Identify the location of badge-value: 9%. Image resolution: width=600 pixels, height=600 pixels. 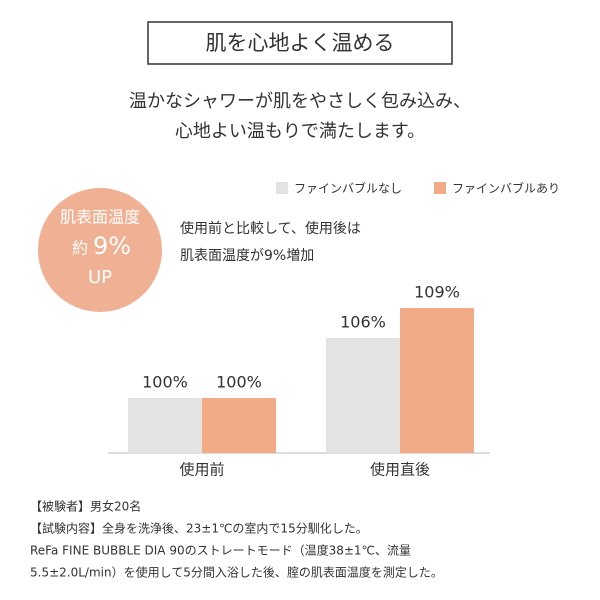
(112, 246).